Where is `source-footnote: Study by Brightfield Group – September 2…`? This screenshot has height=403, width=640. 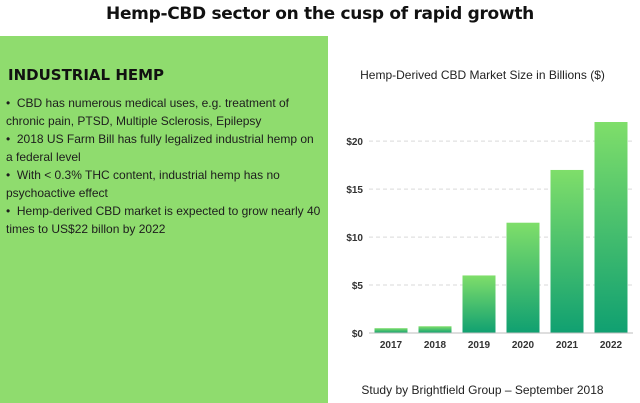 source-footnote: Study by Brightfield Group – September 2… is located at coordinates (482, 390).